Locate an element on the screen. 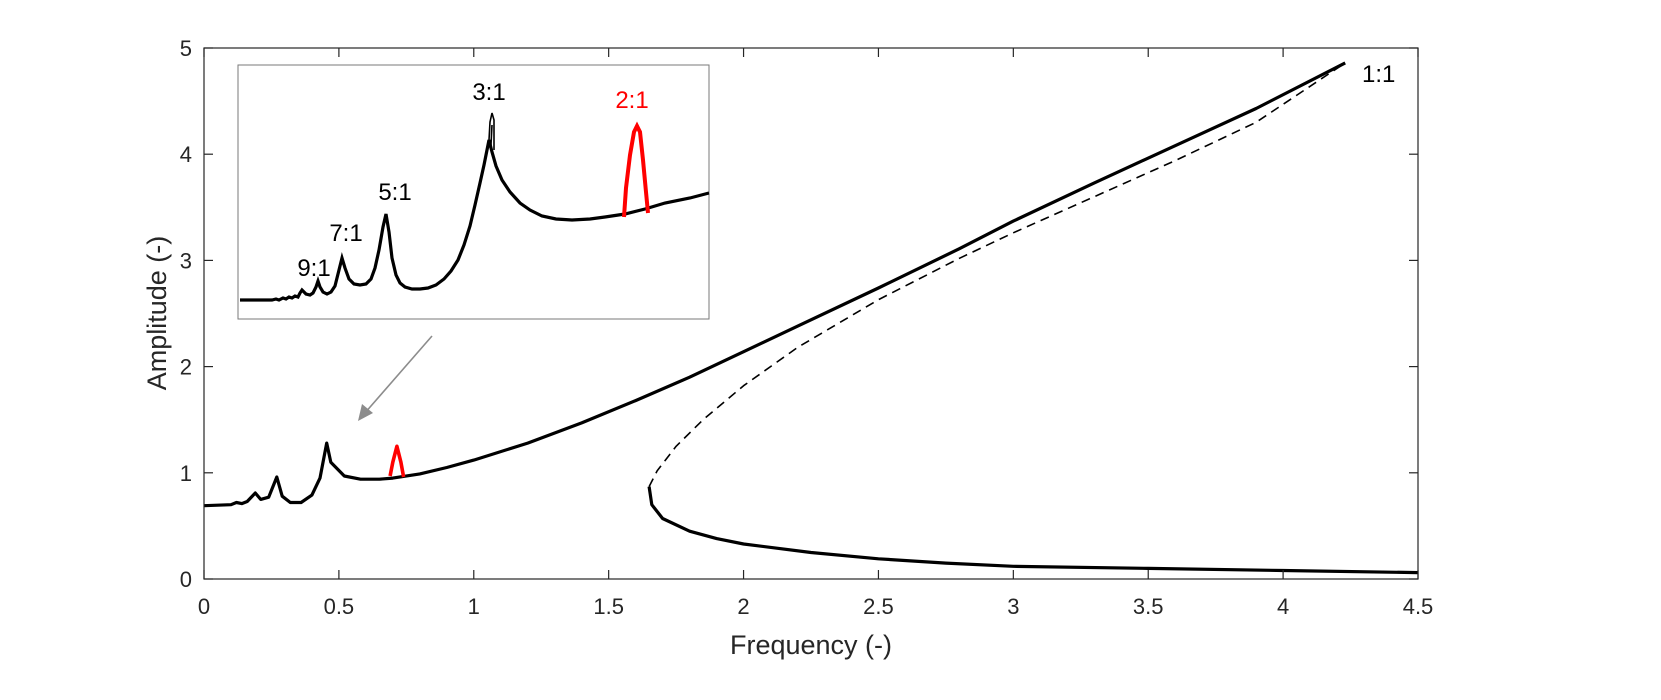 This screenshot has height=700, width=1661. annotation-1-1: 1:1 is located at coordinates (1378, 74).